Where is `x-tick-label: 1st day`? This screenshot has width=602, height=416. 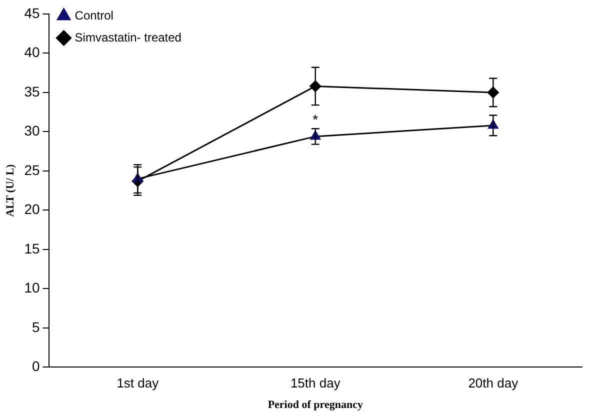 x-tick-label: 1st day is located at coordinates (138, 383).